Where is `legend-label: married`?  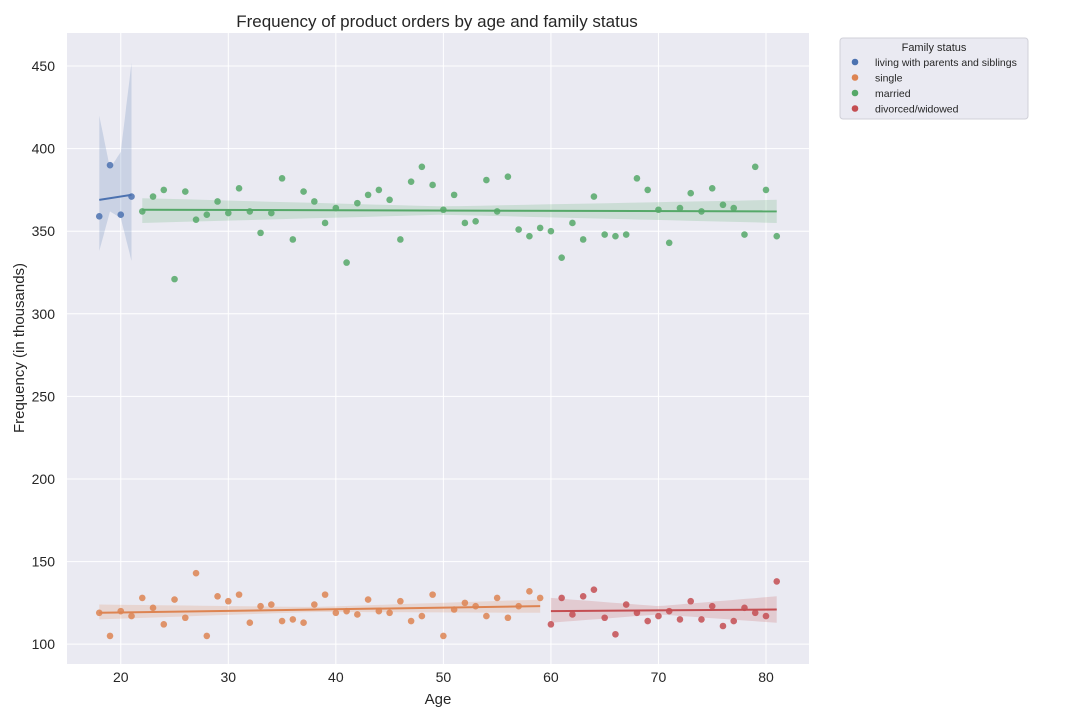 legend-label: married is located at coordinates (893, 94).